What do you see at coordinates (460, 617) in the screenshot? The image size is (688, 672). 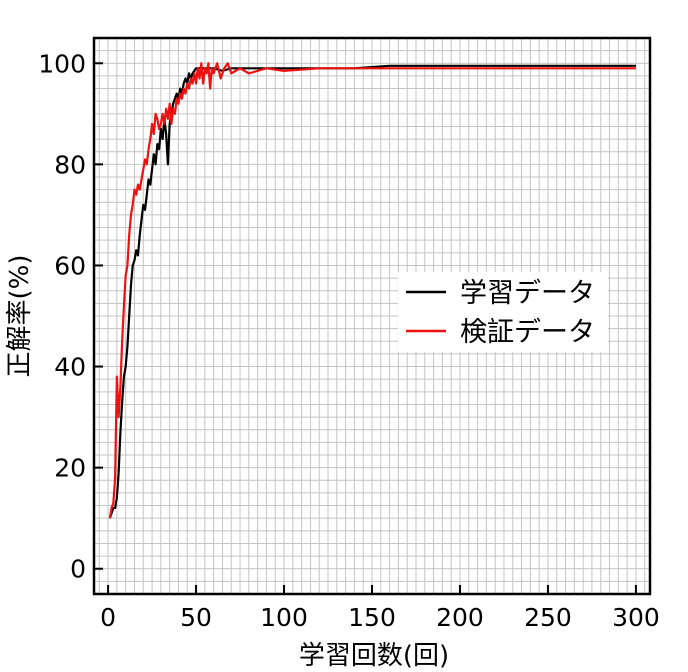 I see `x-tick-label: 200` at bounding box center [460, 617].